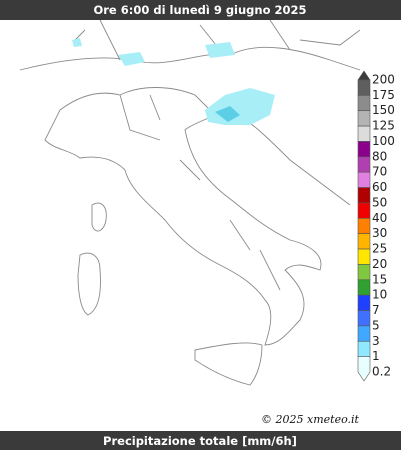 The height and width of the screenshot is (450, 401). What do you see at coordinates (228, 364) in the screenshot?
I see `sicily` at bounding box center [228, 364].